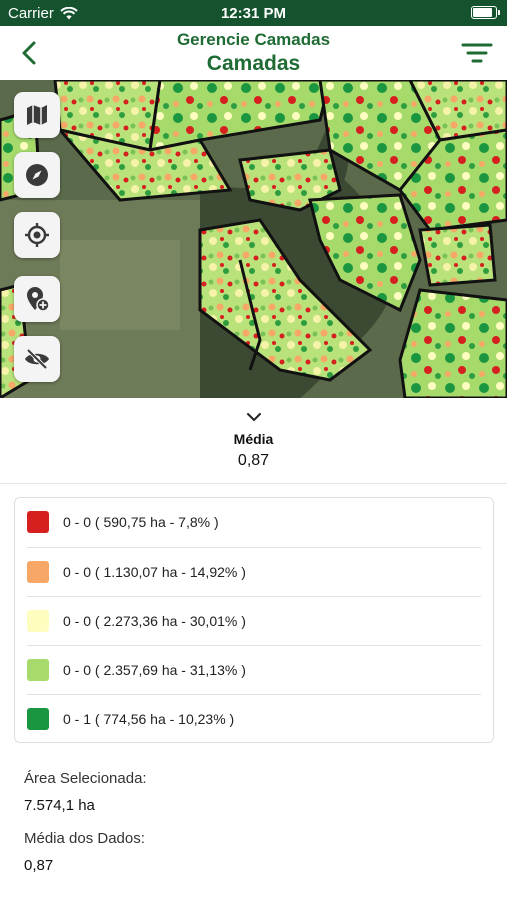 Image resolution: width=507 pixels, height=900 pixels. What do you see at coordinates (156, 522) in the screenshot?
I see `legend-detail: ( 590,75 ha - 7,8% )` at bounding box center [156, 522].